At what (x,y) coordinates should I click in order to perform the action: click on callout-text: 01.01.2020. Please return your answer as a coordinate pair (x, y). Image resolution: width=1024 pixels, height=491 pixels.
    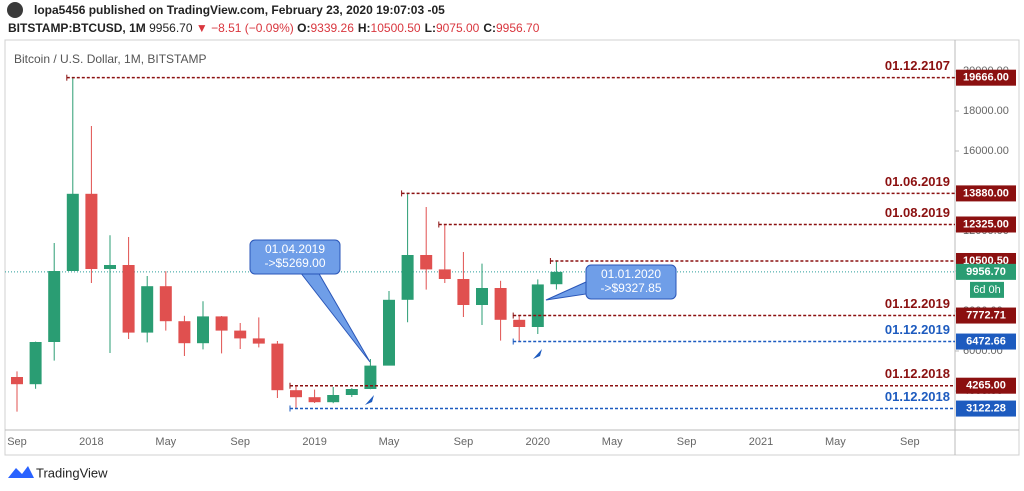
    Looking at the image, I should click on (631, 274).